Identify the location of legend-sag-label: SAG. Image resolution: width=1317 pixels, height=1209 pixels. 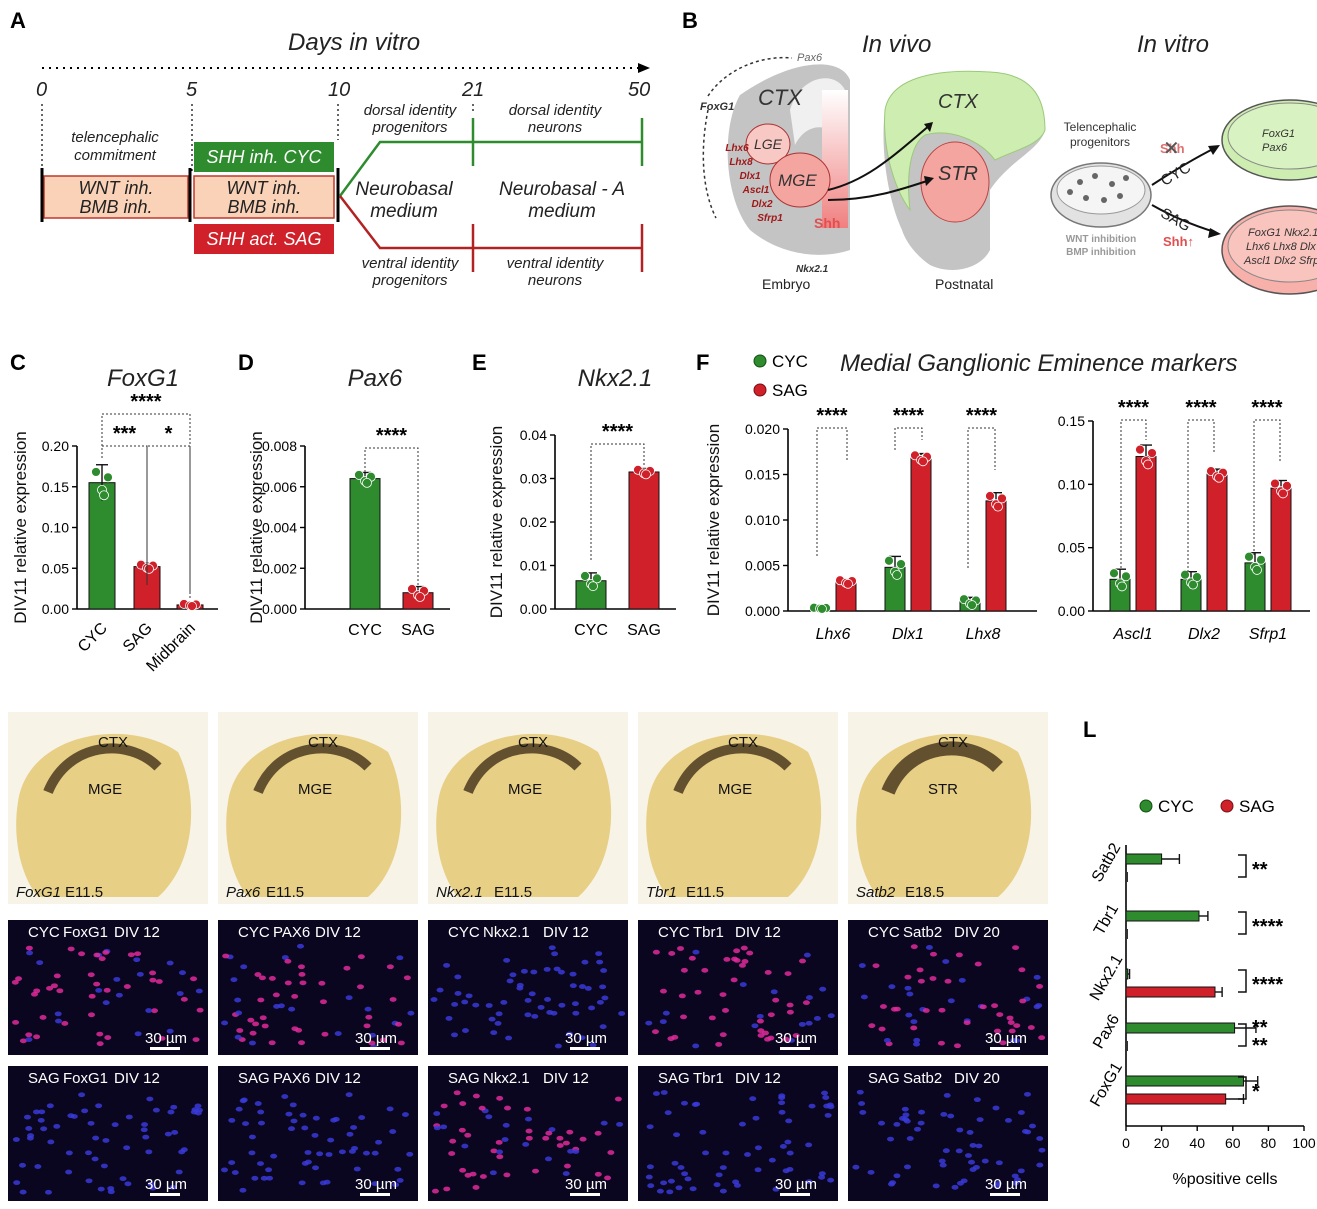
(790, 390).